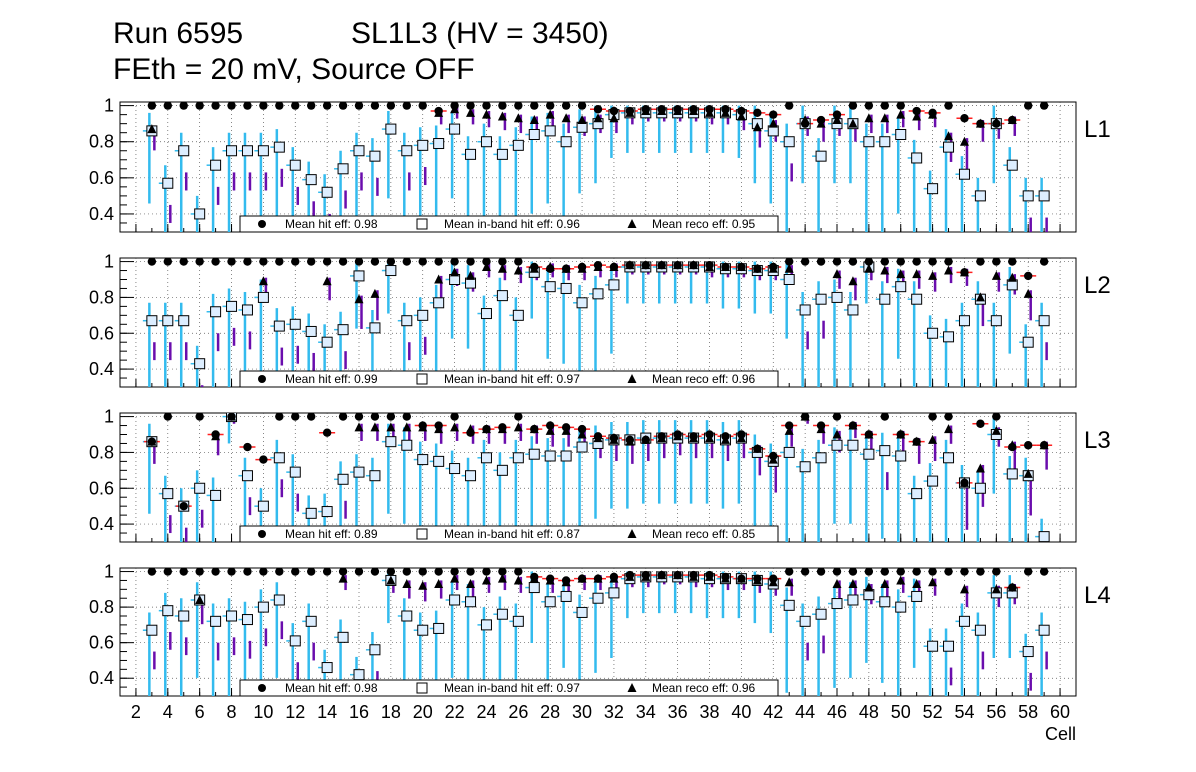  What do you see at coordinates (331, 224) in the screenshot?
I see `legend-hit-label: Mean hit eff: 0.98` at bounding box center [331, 224].